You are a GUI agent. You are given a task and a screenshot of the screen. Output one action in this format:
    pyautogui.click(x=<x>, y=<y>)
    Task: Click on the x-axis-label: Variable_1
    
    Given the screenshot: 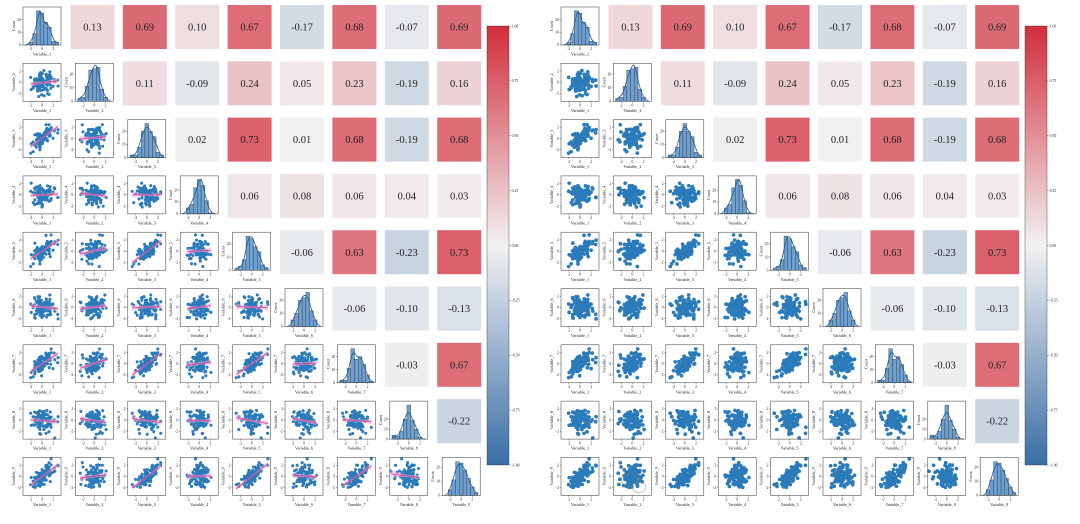 What is the action you would take?
    pyautogui.click(x=42, y=223)
    